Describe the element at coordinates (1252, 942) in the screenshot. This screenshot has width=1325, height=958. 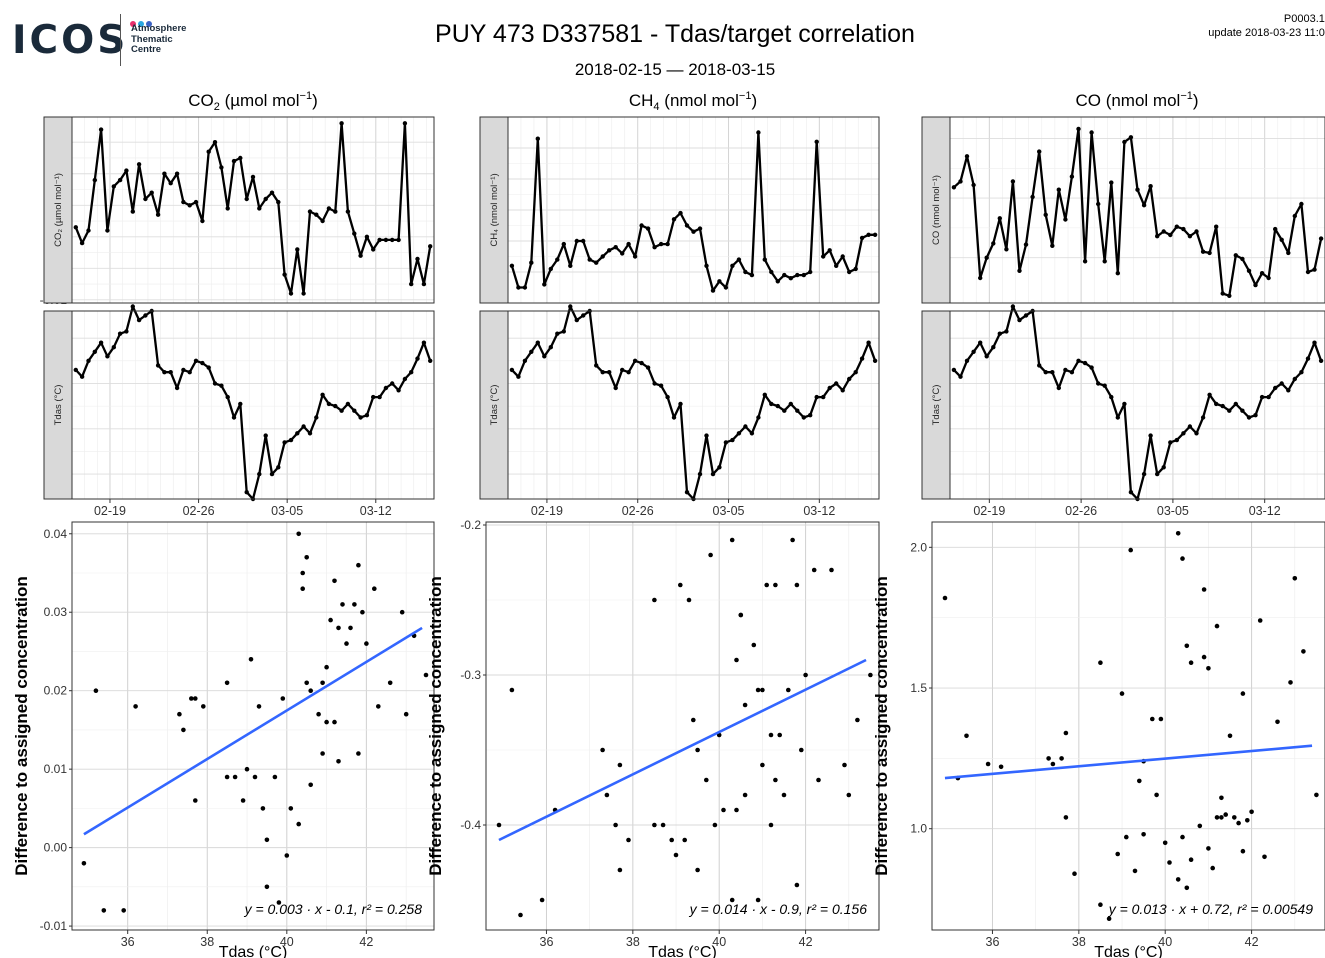
I see `scatter-x-tick-label-2: 42` at that location.